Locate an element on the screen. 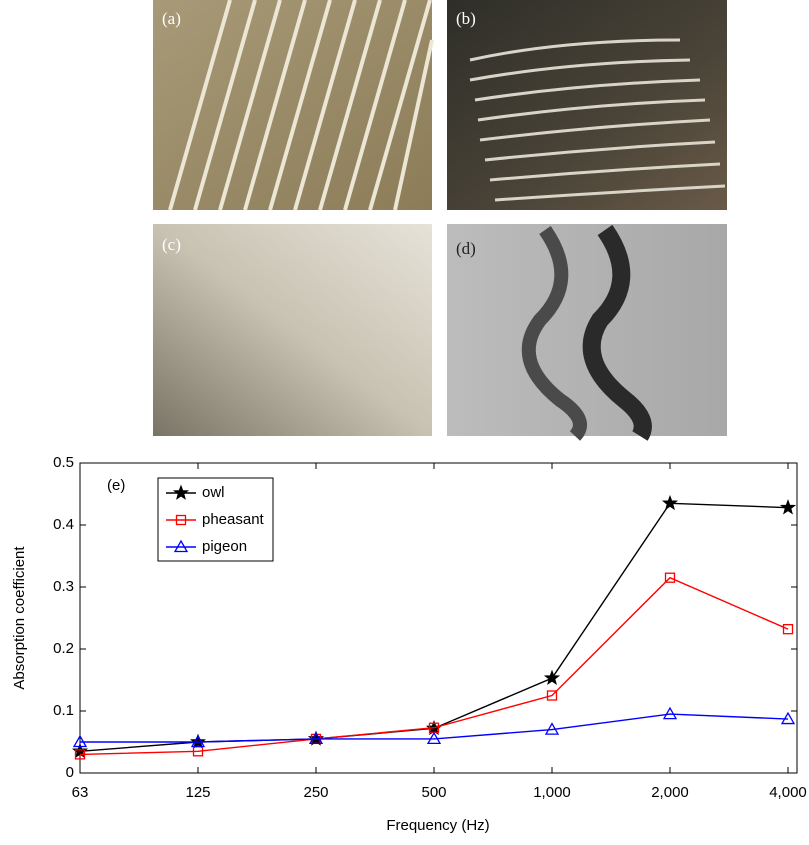 Image resolution: width=809 pixels, height=845 pixels. photo-b: (b) is located at coordinates (587, 105).